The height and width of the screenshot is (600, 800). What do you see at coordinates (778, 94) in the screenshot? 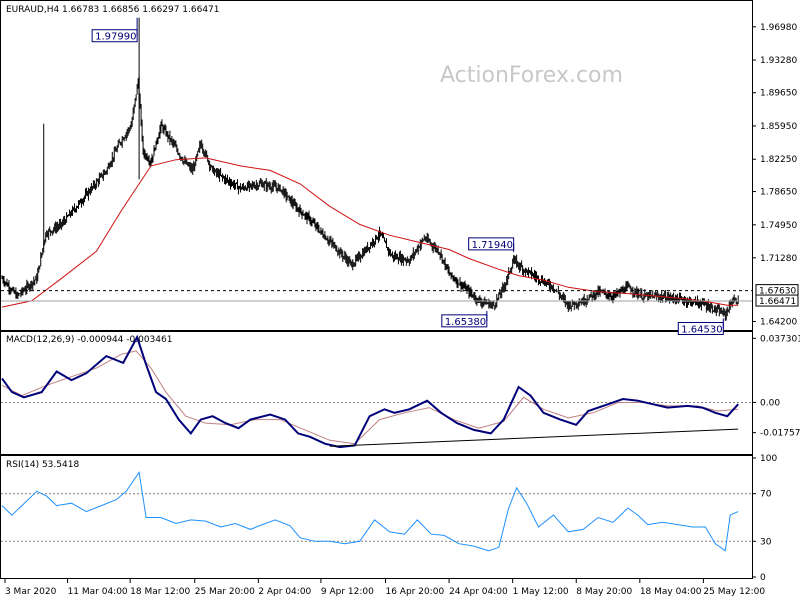
I see `price-y-tick-label: 1.89650` at bounding box center [778, 94].